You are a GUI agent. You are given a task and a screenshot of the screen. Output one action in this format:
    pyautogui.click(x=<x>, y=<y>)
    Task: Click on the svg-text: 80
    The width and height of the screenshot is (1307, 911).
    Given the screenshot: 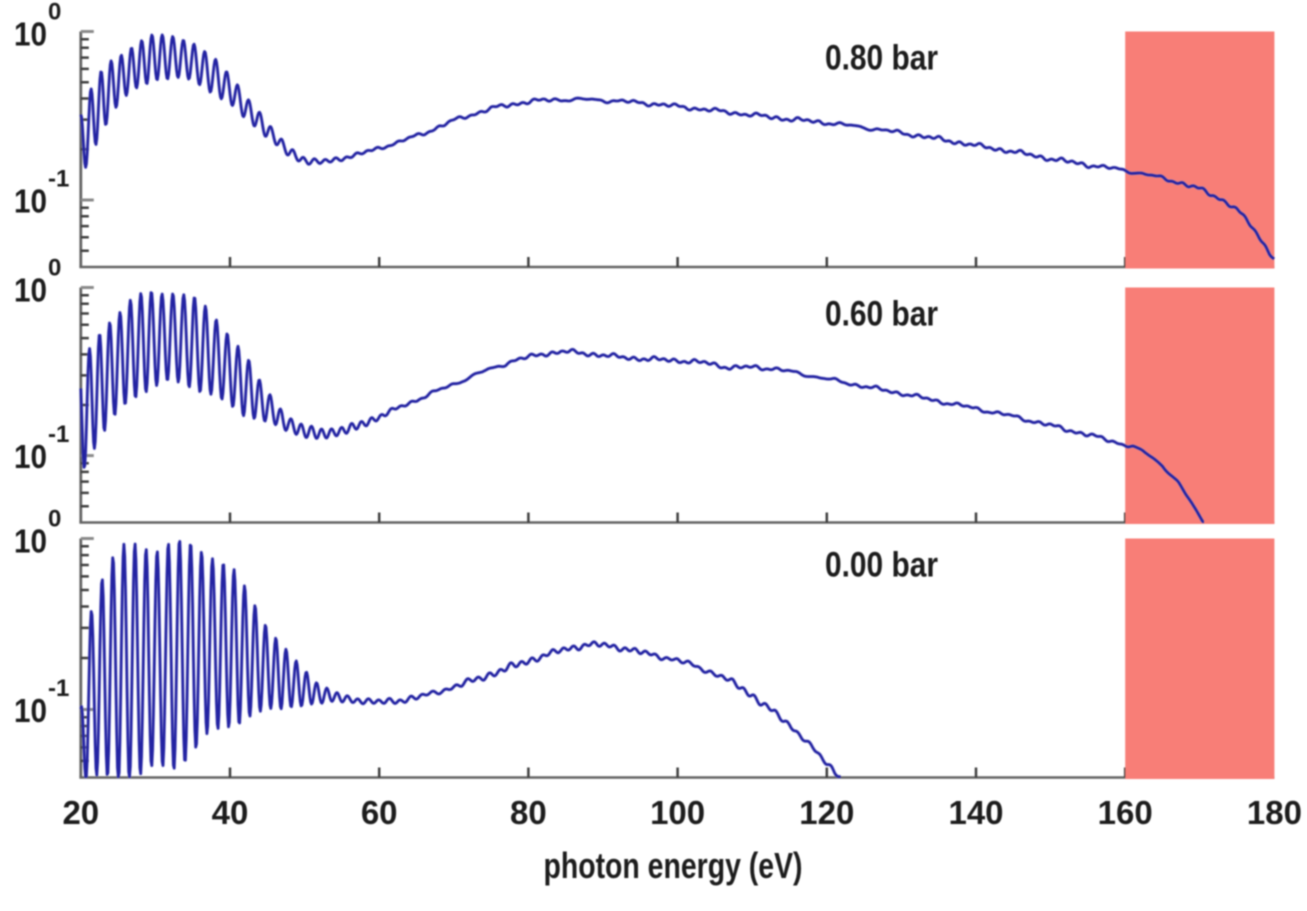 What is the action you would take?
    pyautogui.click(x=528, y=812)
    